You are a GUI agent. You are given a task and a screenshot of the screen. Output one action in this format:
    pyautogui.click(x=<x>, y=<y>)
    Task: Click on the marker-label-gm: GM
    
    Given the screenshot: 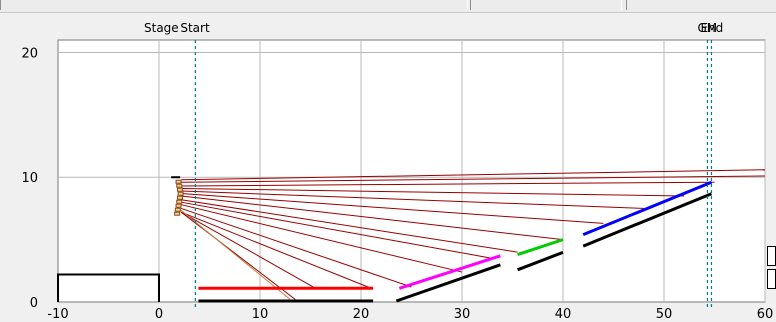 What is the action you would take?
    pyautogui.click(x=707, y=28)
    